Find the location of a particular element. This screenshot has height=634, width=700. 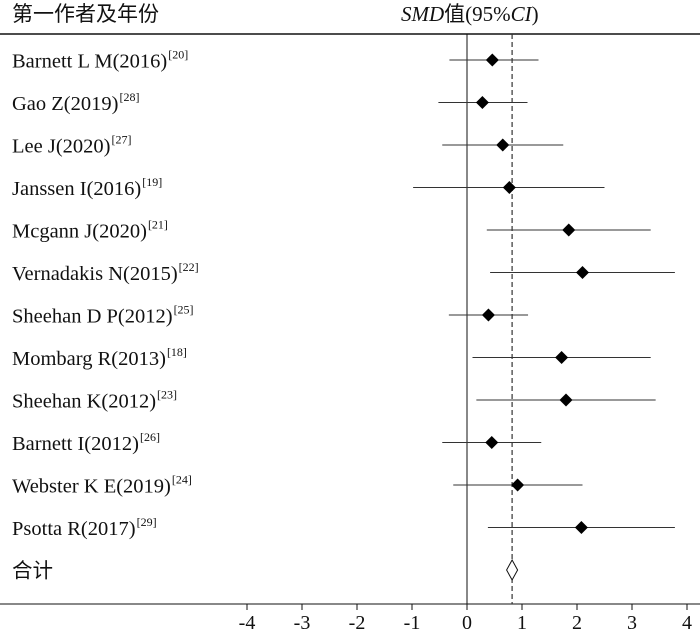

study-name: Mombarg R(2013) is located at coordinates (89, 359).